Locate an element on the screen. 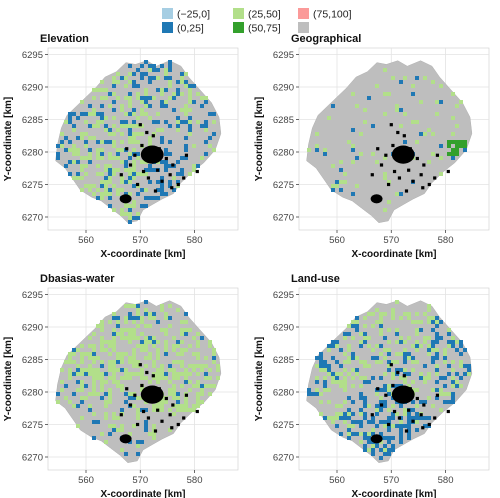  legend: (−25,0] (25,50] (75,100](0,25] (50,75] is located at coordinates (257, 21).